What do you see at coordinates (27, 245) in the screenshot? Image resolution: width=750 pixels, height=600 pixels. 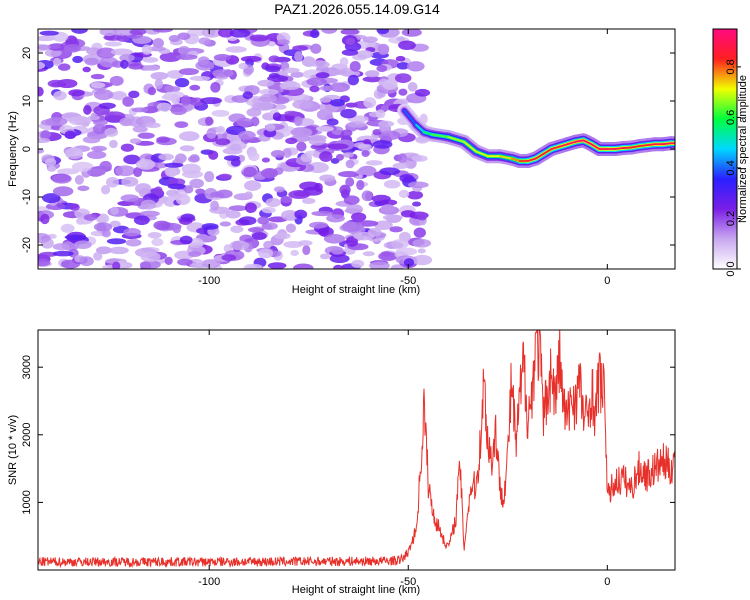 I see `y-tick-label: -20` at bounding box center [27, 245].